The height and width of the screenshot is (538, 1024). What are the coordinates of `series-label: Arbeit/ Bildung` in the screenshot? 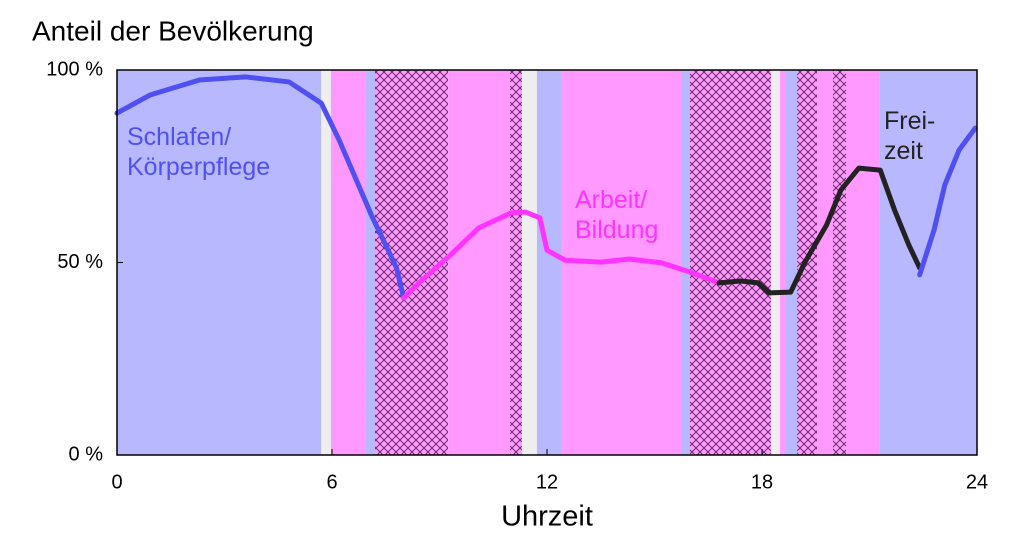 It's located at (617, 215).